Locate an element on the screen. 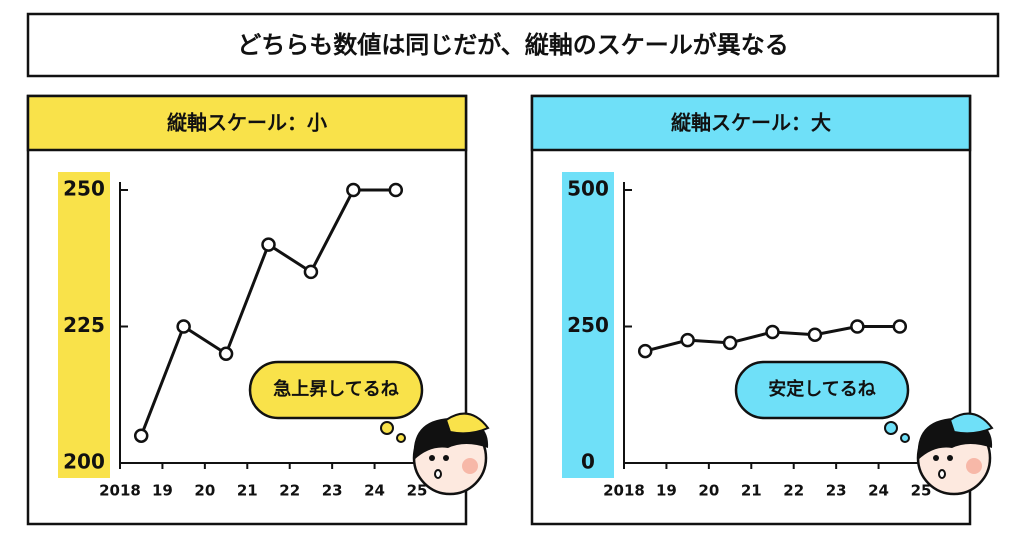 This screenshot has height=542, width=1024. speech-text: 急上昇してるね is located at coordinates (335, 389).